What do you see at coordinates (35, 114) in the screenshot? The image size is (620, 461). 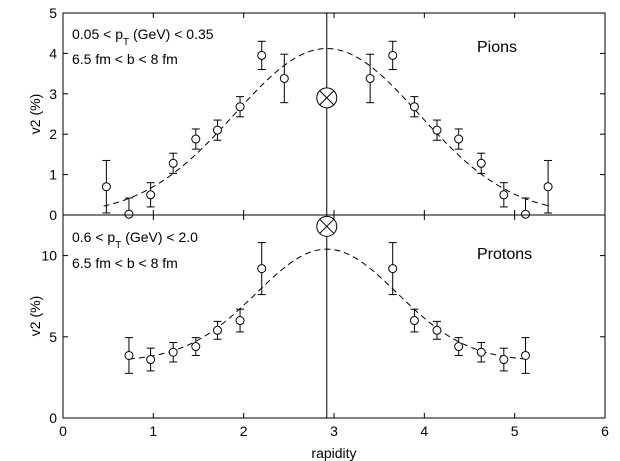 I see `pions-y-axis-title: v2 (%)` at bounding box center [35, 114].